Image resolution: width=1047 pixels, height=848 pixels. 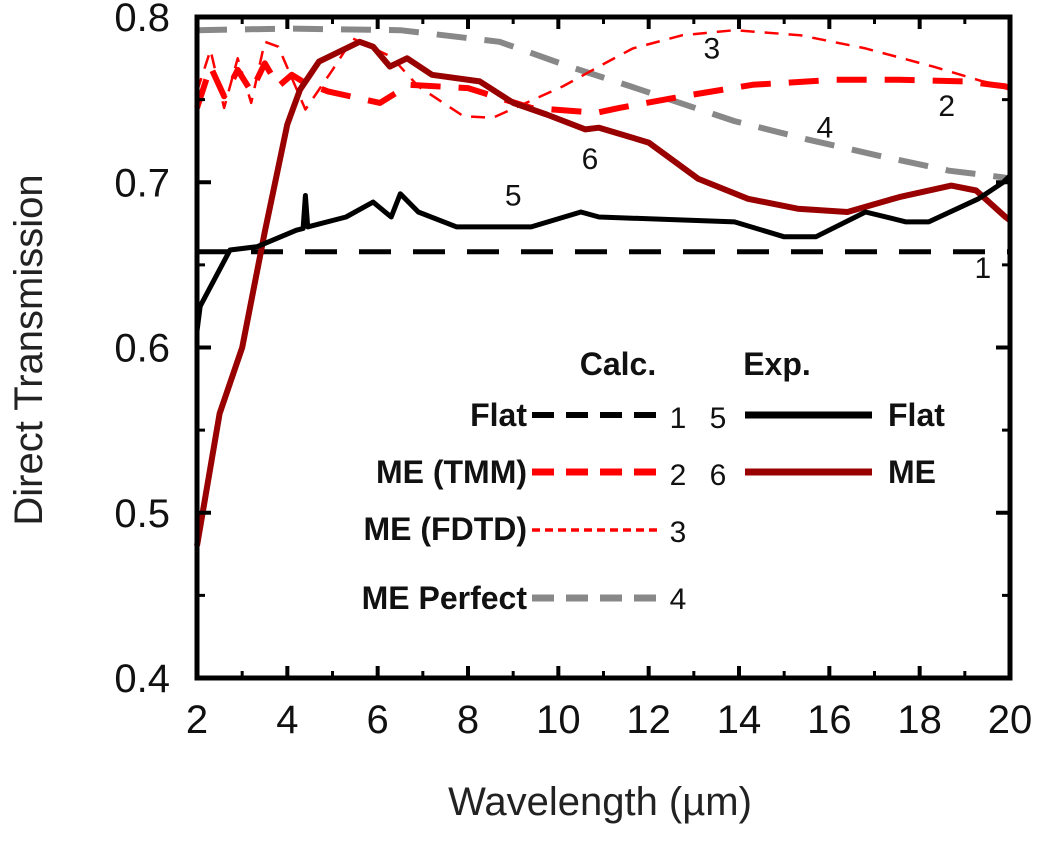 What do you see at coordinates (712, 48) in the screenshot?
I see `curve-label-3: 3` at bounding box center [712, 48].